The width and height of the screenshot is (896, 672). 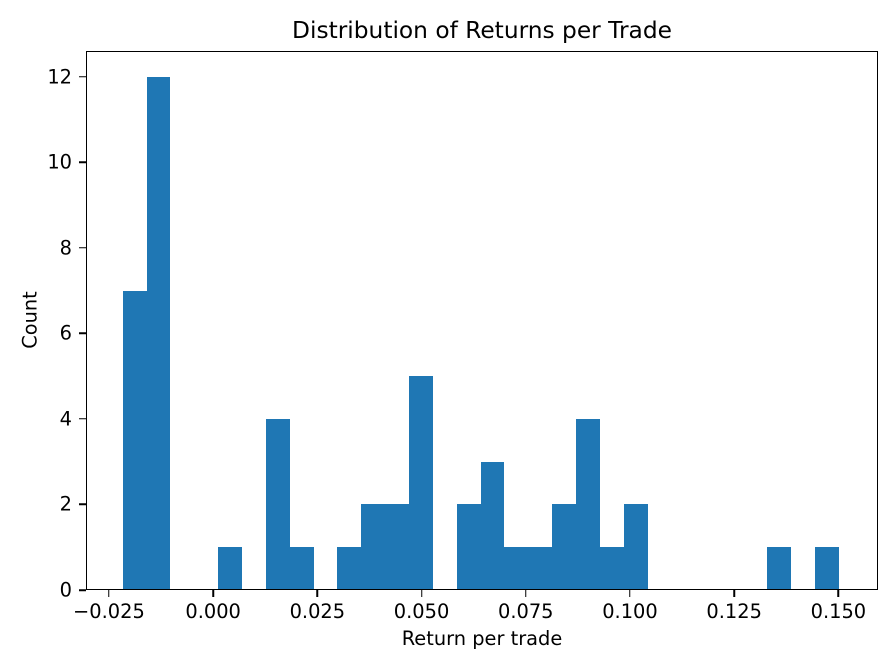 What do you see at coordinates (59, 76) in the screenshot?
I see `y-tick-label: 12` at bounding box center [59, 76].